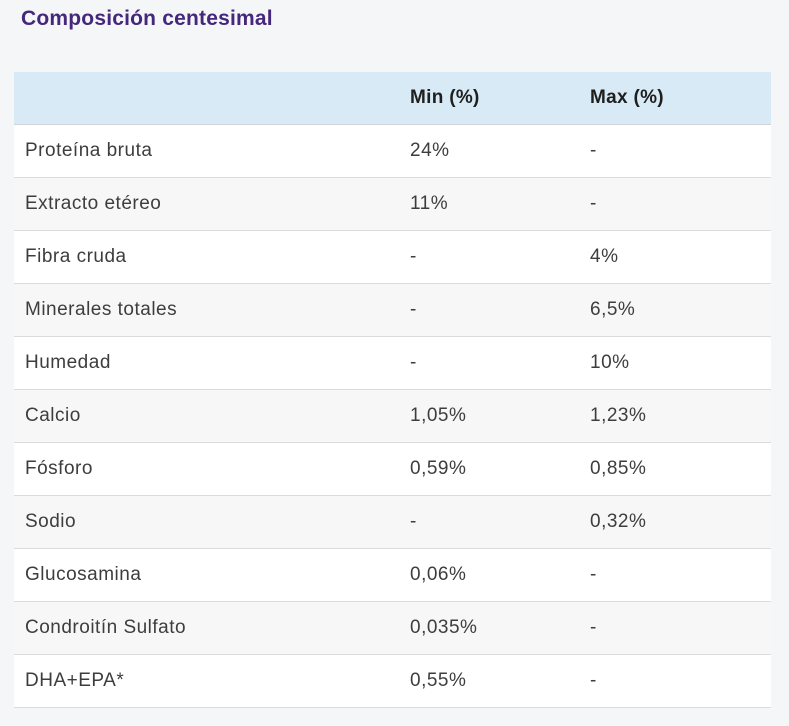 This screenshot has height=726, width=789. What do you see at coordinates (438, 680) in the screenshot?
I see `min-value: 0,55%` at bounding box center [438, 680].